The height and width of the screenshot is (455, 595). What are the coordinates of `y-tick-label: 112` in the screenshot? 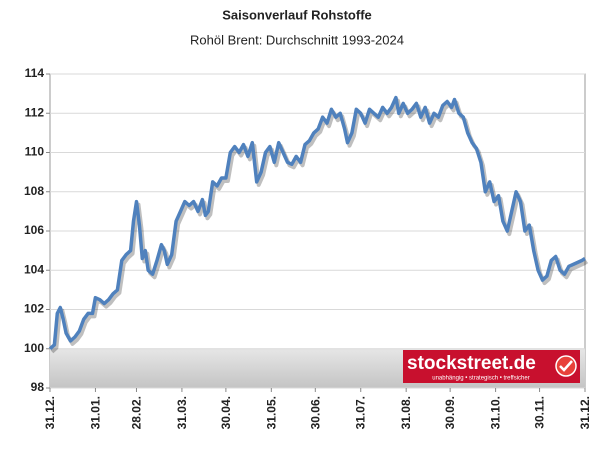 It's located at (35, 112).